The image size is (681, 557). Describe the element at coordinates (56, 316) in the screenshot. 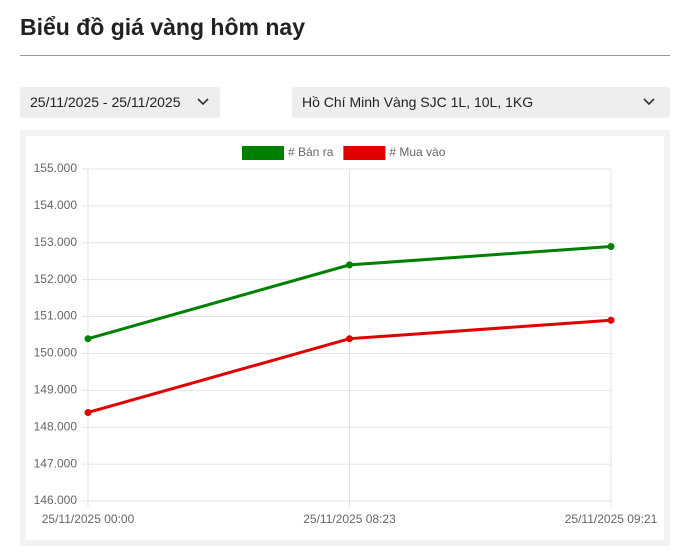

I see `y-tick-label: 151.000` at that location.